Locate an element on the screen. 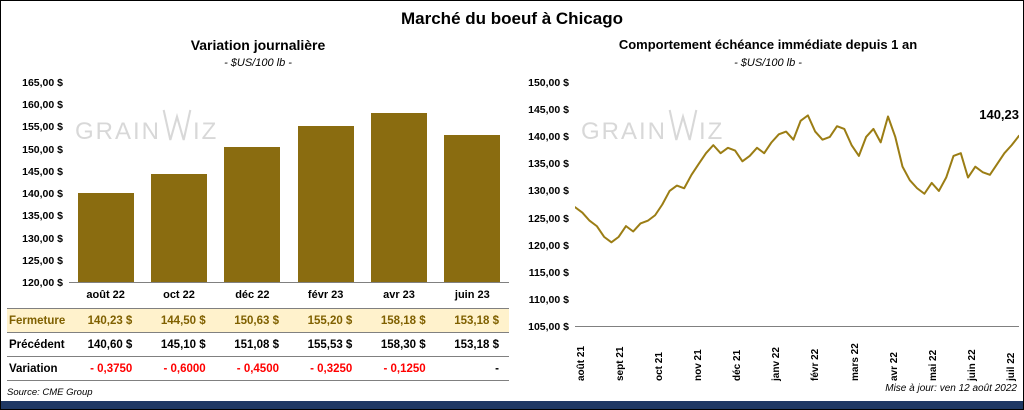 Image resolution: width=1024 pixels, height=410 pixels. line-chart-subtitle: - $US/100 lb - is located at coordinates (768, 63).